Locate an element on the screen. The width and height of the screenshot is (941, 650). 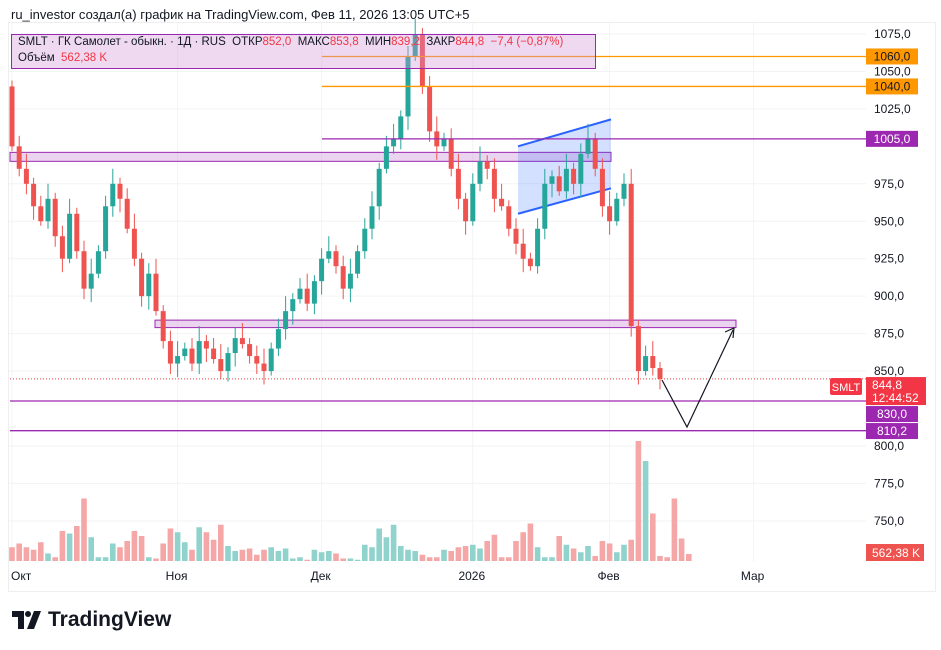
y-tick-label: 900,0 is located at coordinates (889, 296).